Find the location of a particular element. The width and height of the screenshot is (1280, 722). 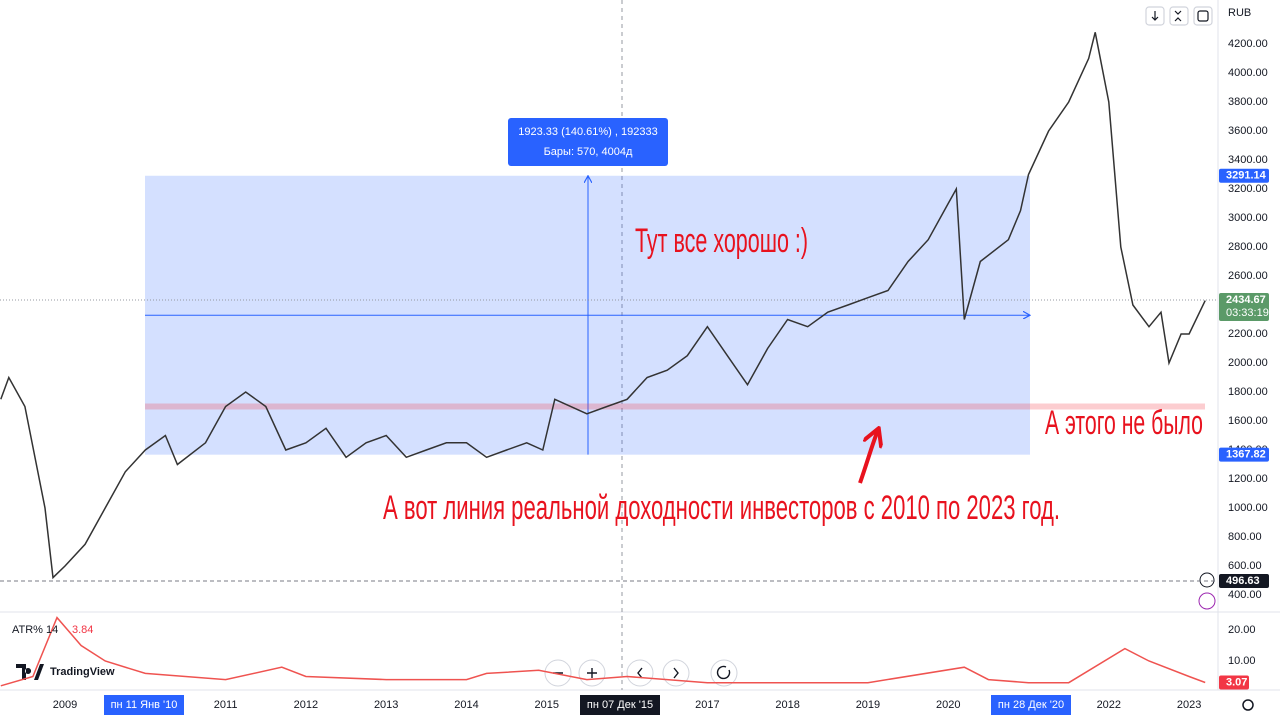

plus-button is located at coordinates (1207, 580).